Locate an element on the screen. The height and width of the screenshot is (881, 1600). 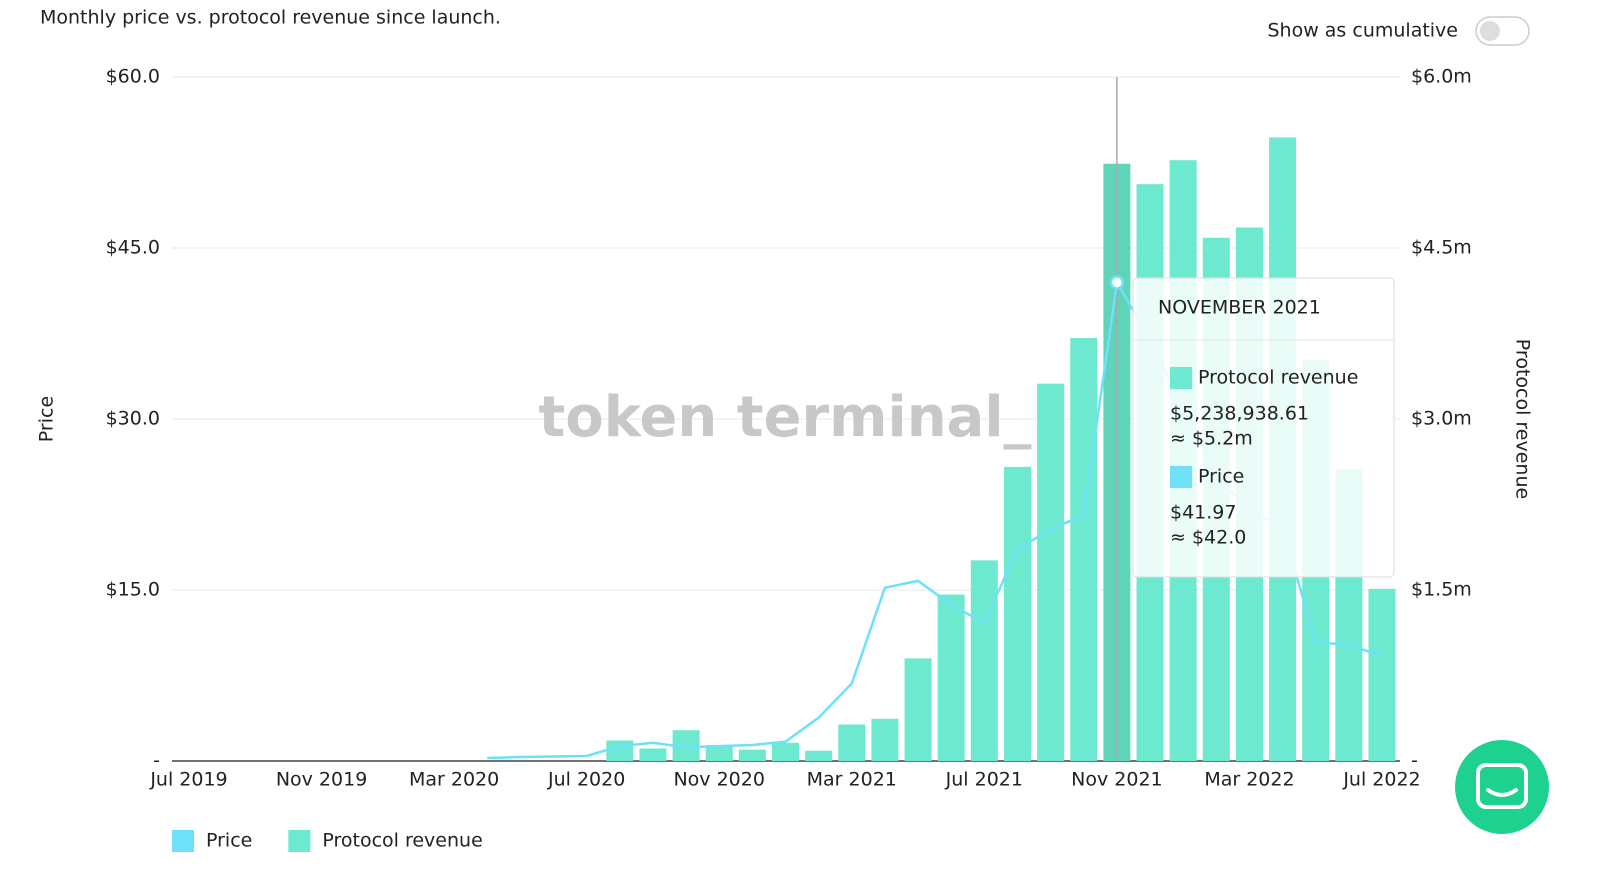
legend-label: Protocol revenue is located at coordinates (402, 841).